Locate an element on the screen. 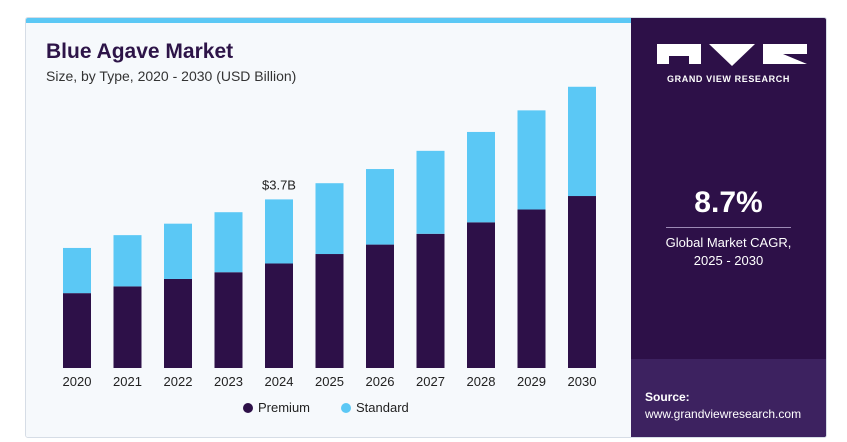  bar-standard-2030 is located at coordinates (582, 141).